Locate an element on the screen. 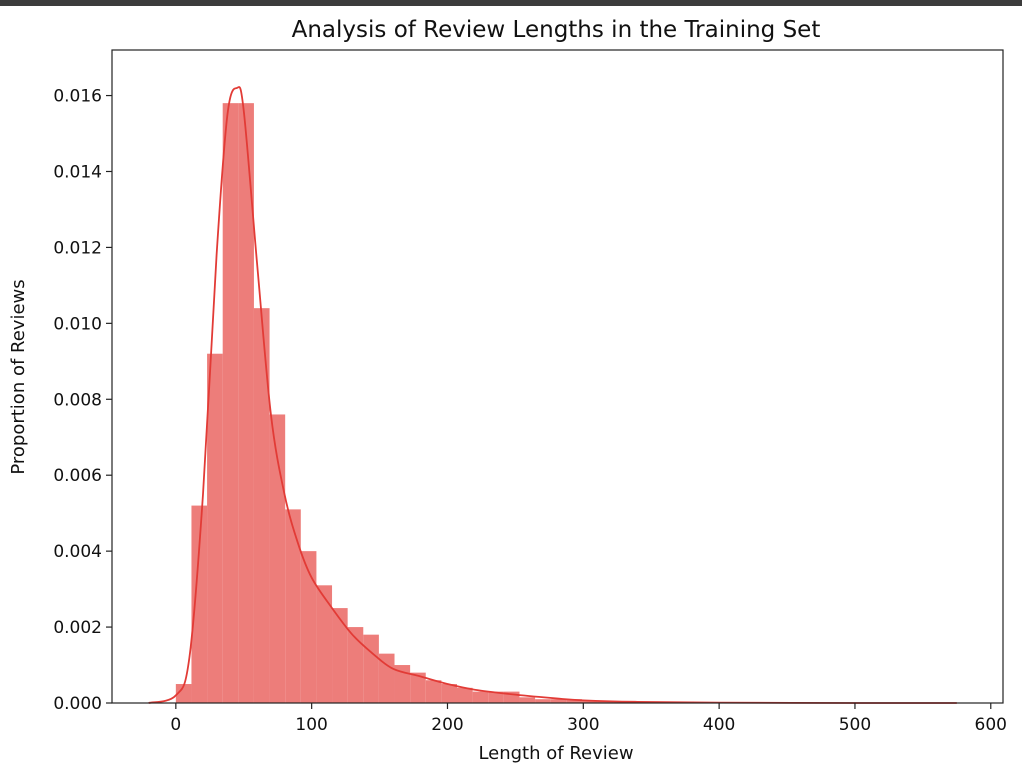 The height and width of the screenshot is (776, 1022). y-tick-label: 0.002 is located at coordinates (77, 628).